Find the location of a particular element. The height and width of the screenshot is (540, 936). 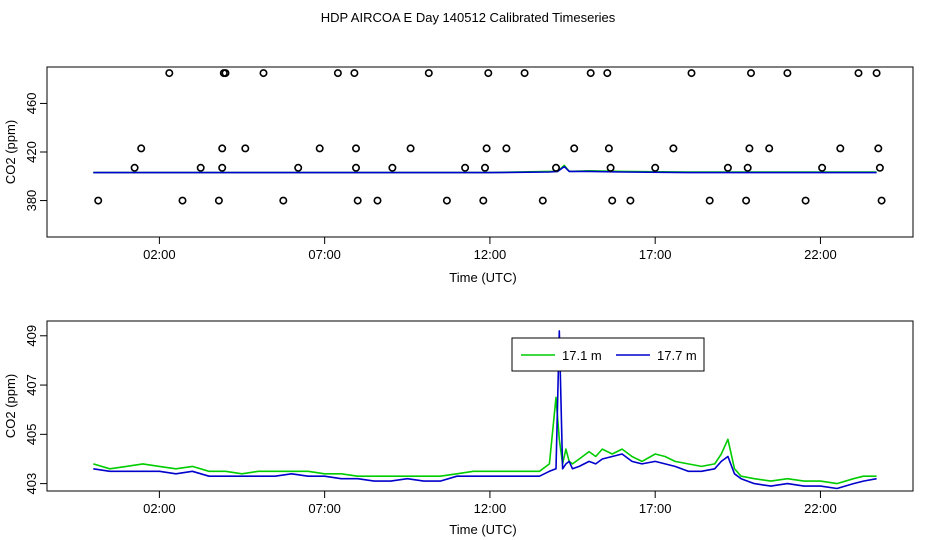

panel-bottom-y-tick-label: 409 is located at coordinates (31, 336).